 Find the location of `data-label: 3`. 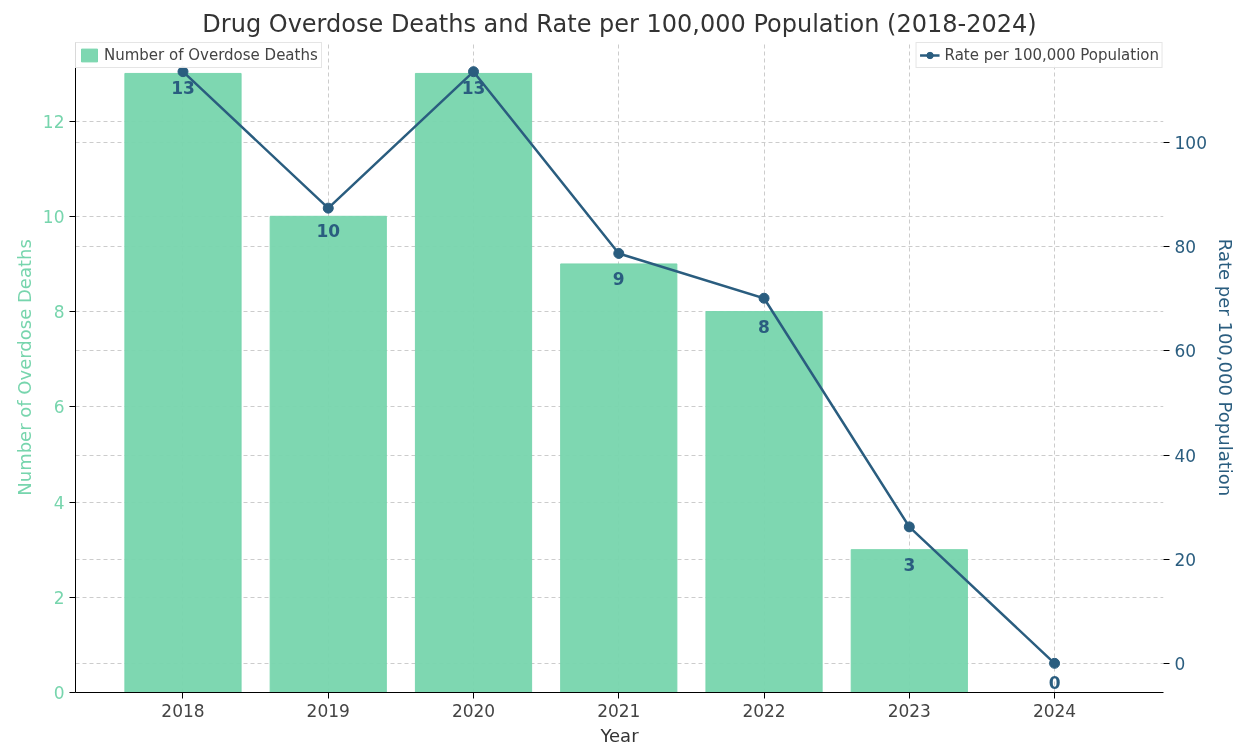

data-label: 3 is located at coordinates (909, 564).